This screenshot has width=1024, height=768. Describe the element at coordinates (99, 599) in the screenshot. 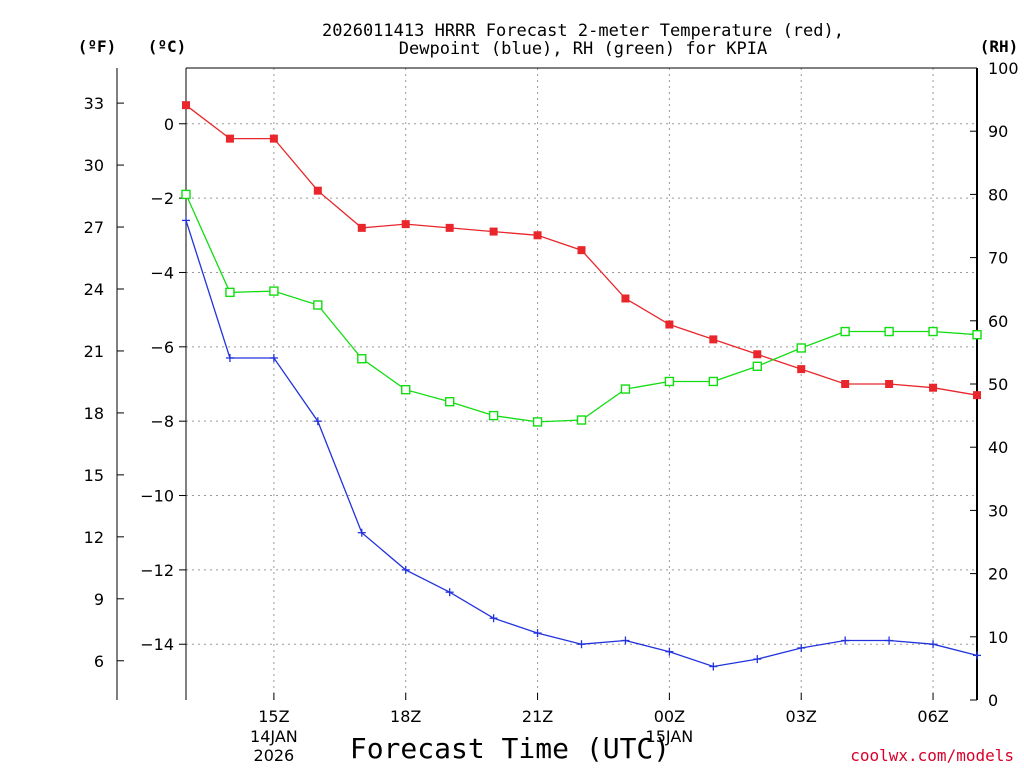

I see `fahrenheit-tick-label: 9` at that location.